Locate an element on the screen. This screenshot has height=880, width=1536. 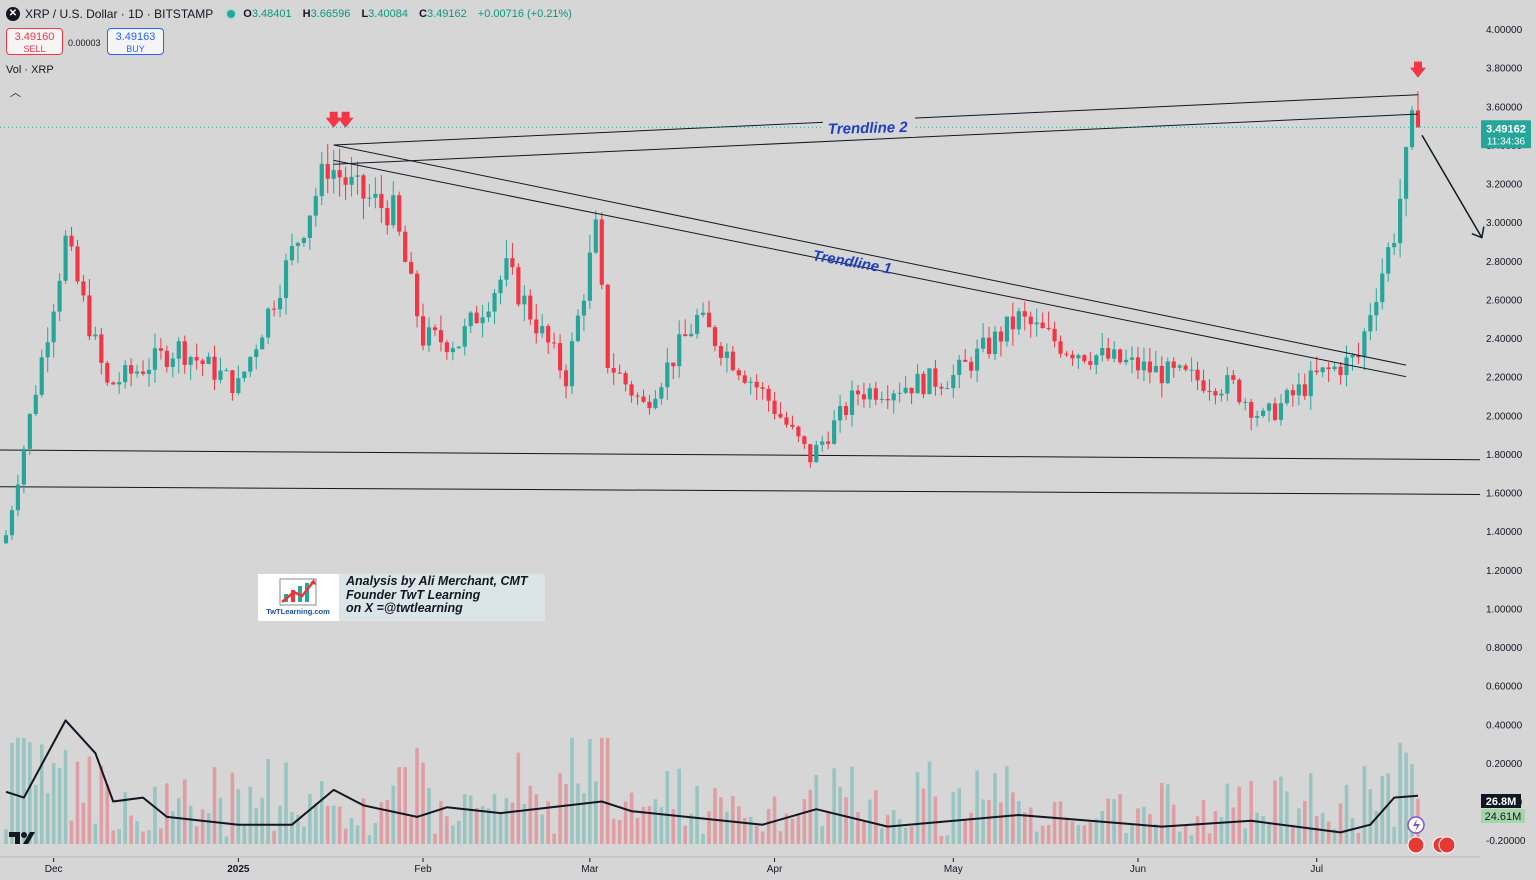
price-tick-label: 3.80000 is located at coordinates (1504, 69).